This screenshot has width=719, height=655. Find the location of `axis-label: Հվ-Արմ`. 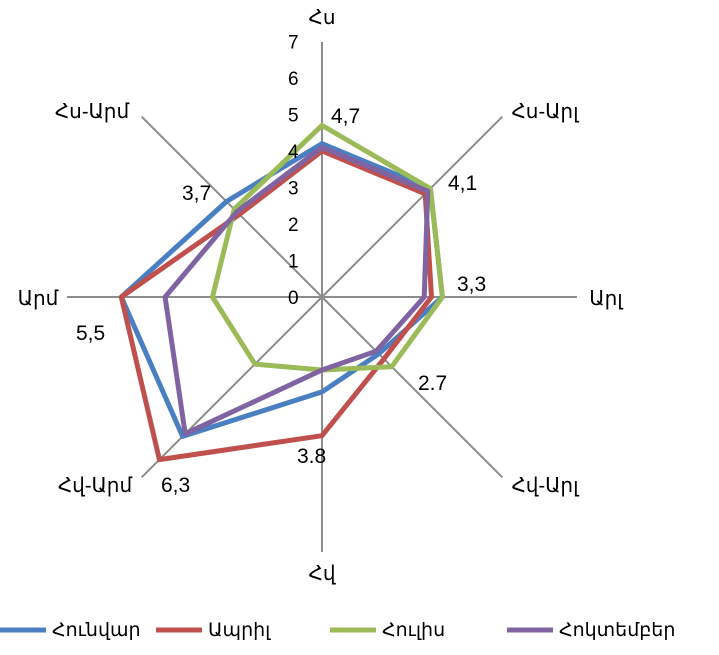

axis-label: Հվ-Արմ is located at coordinates (95, 486).